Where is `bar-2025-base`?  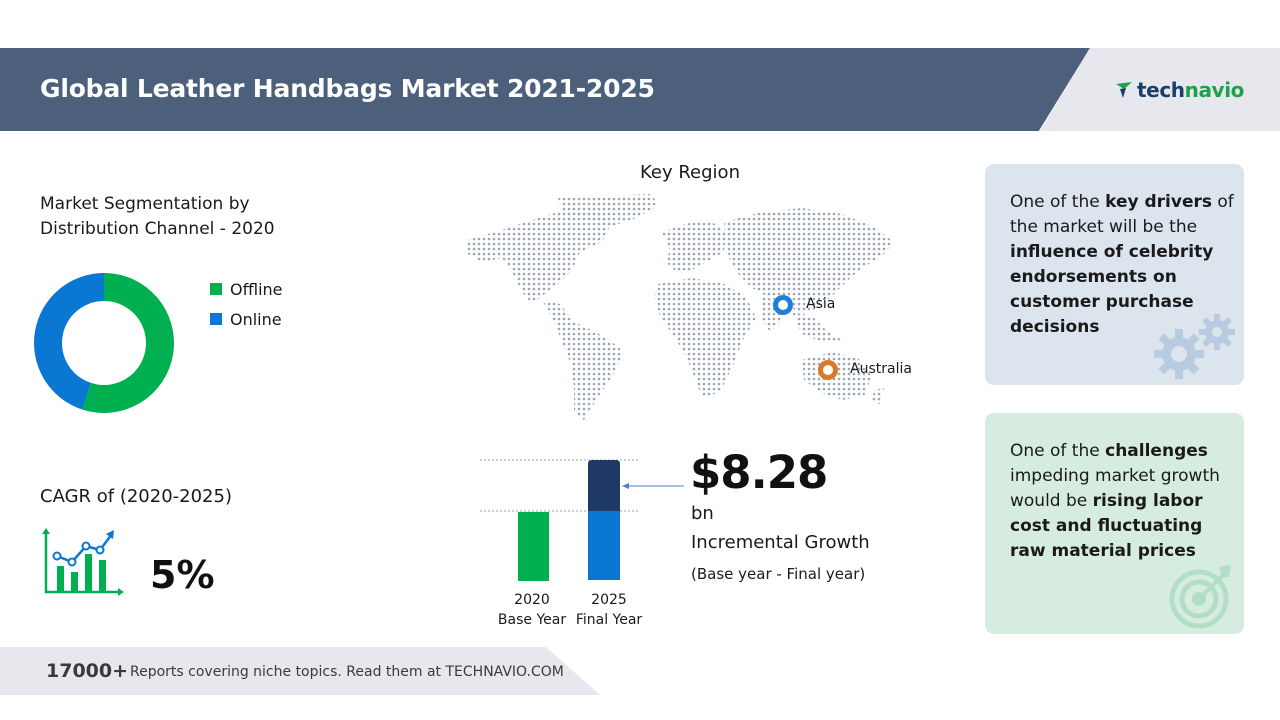
bar-2025-base is located at coordinates (604, 545).